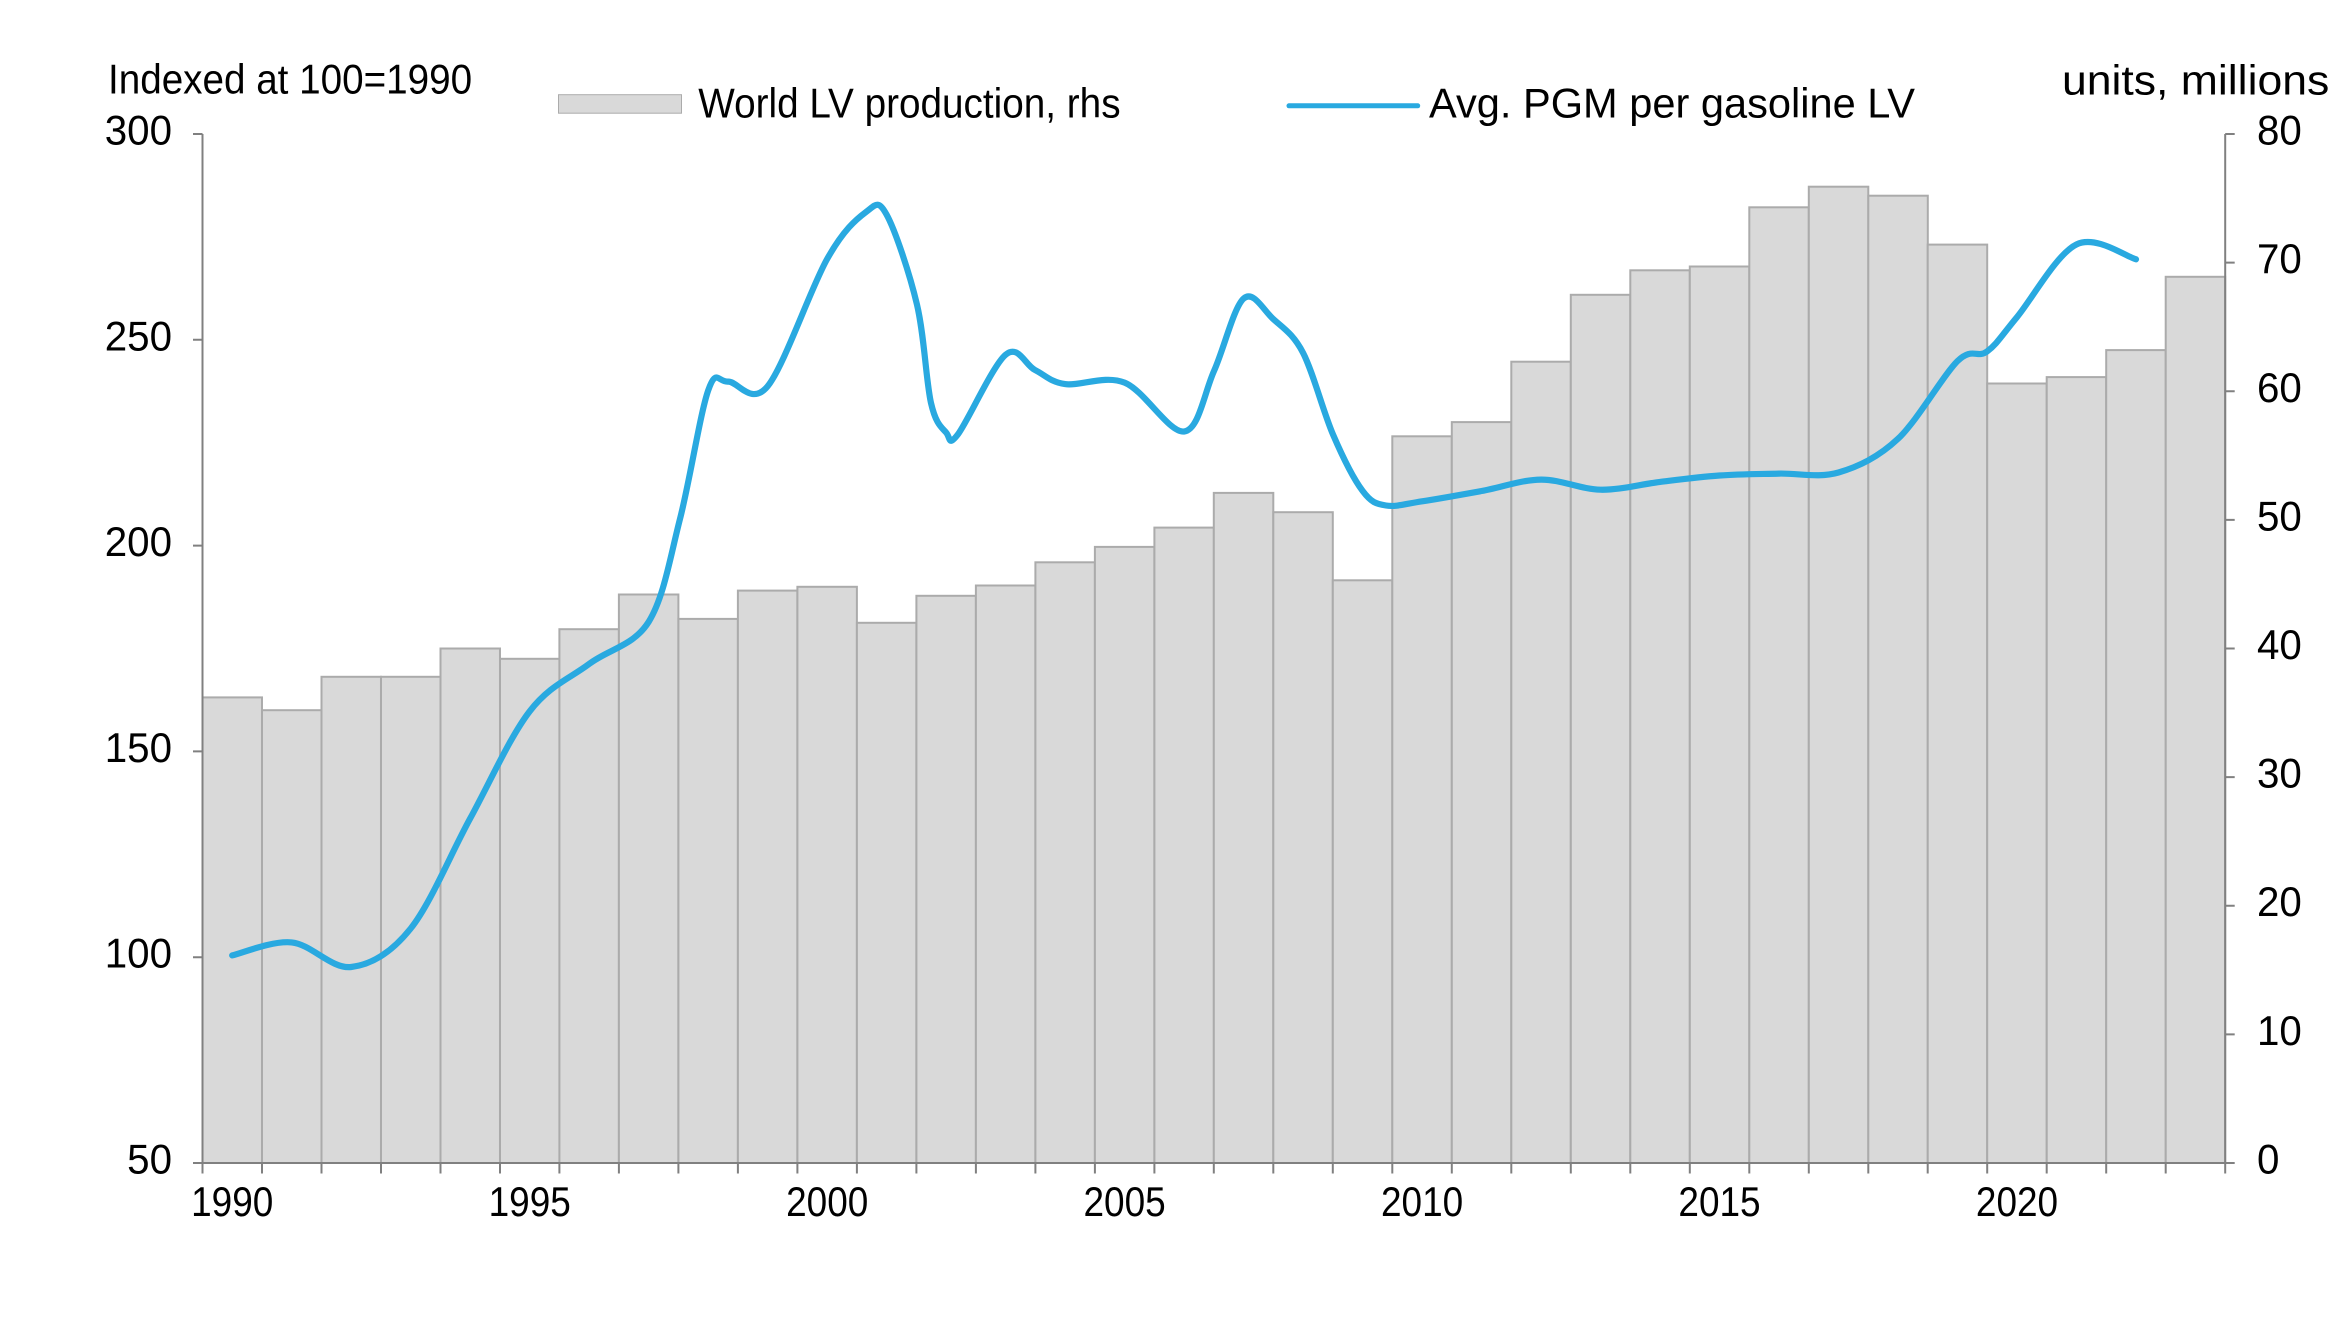  I want to click on svg-text: 10, so click(2279, 1030).